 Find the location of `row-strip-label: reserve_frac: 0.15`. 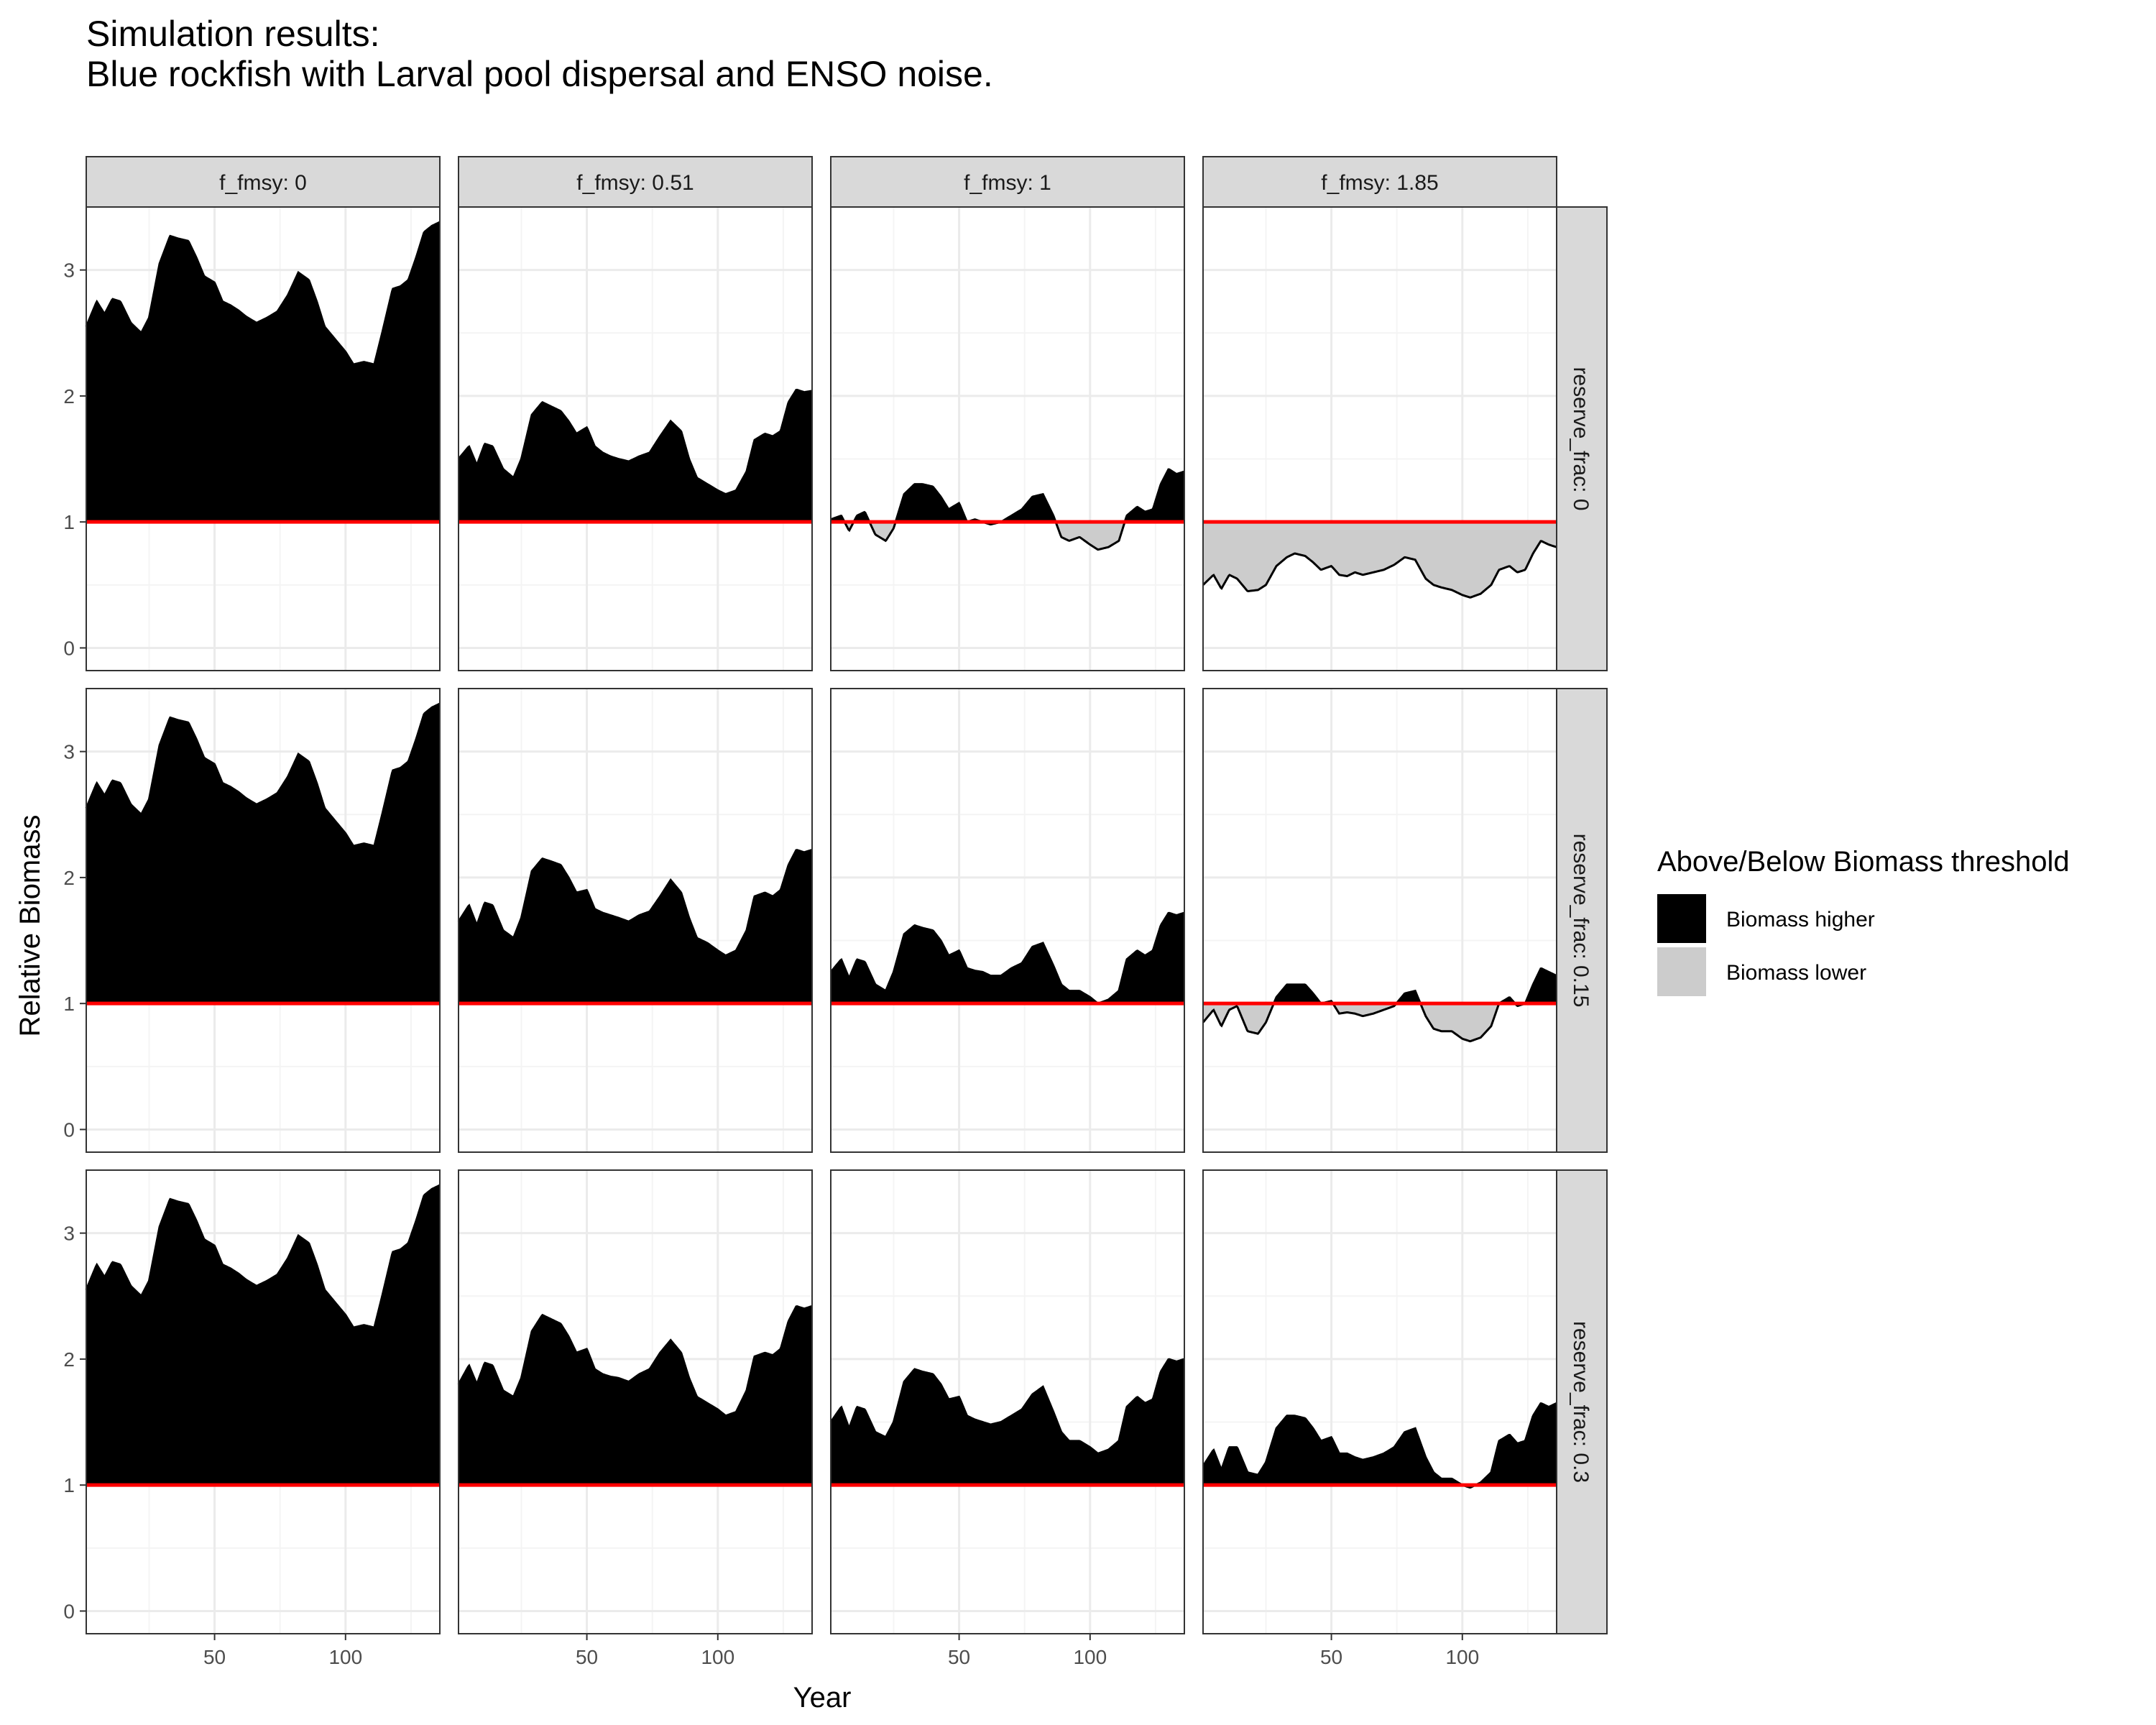

row-strip-label: reserve_frac: 0.15 is located at coordinates (1581, 921).